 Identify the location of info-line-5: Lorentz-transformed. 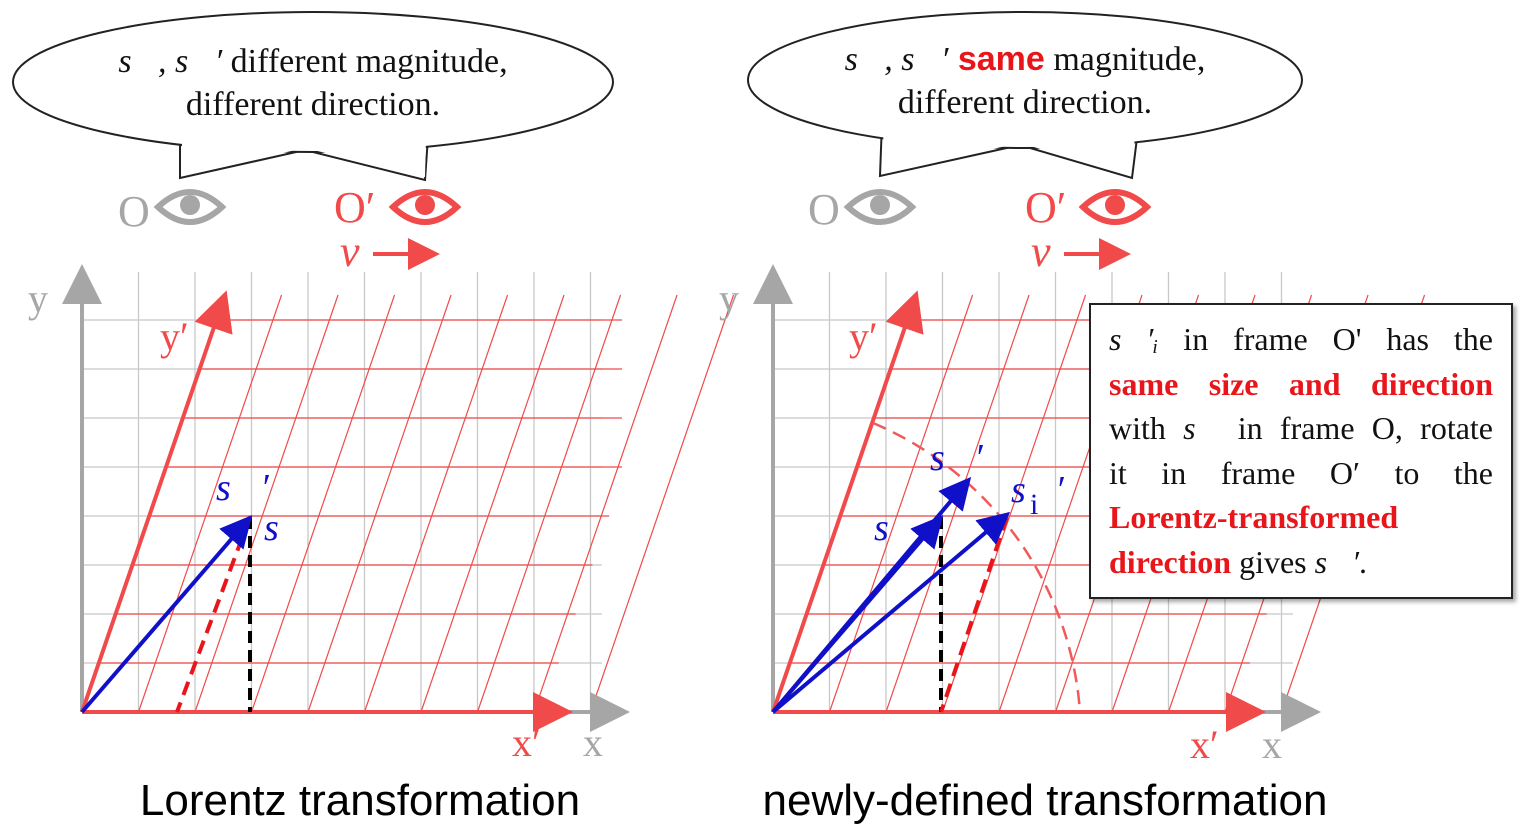
(1254, 517).